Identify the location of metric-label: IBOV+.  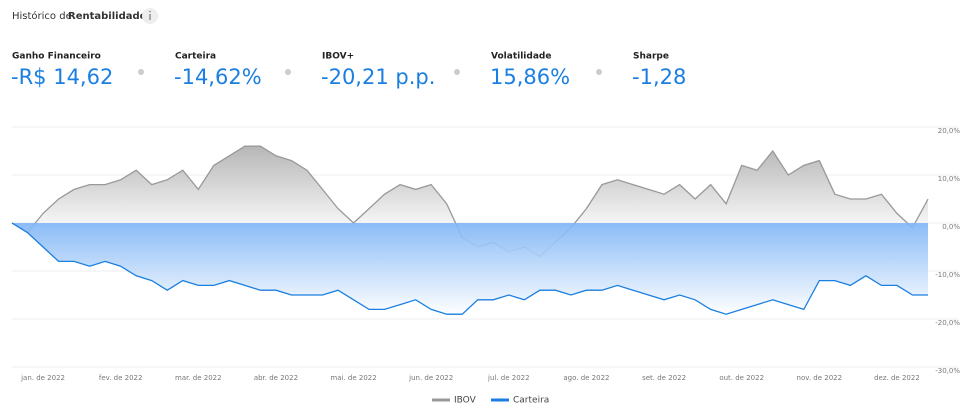
(338, 57).